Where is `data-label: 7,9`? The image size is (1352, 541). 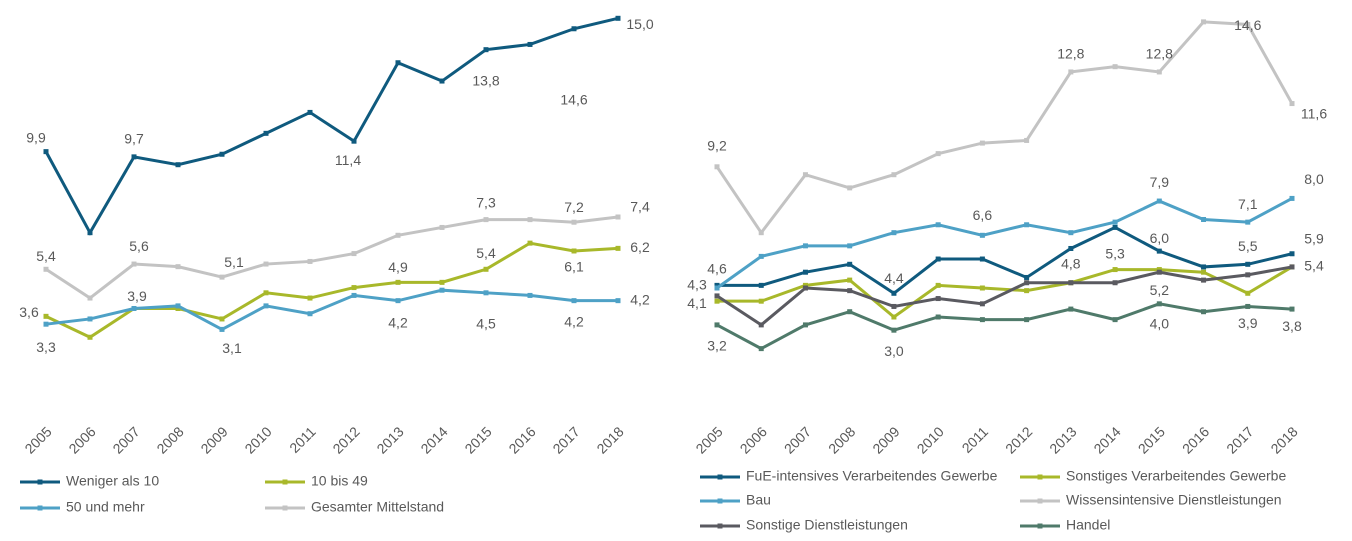 data-label: 7,9 is located at coordinates (1160, 182).